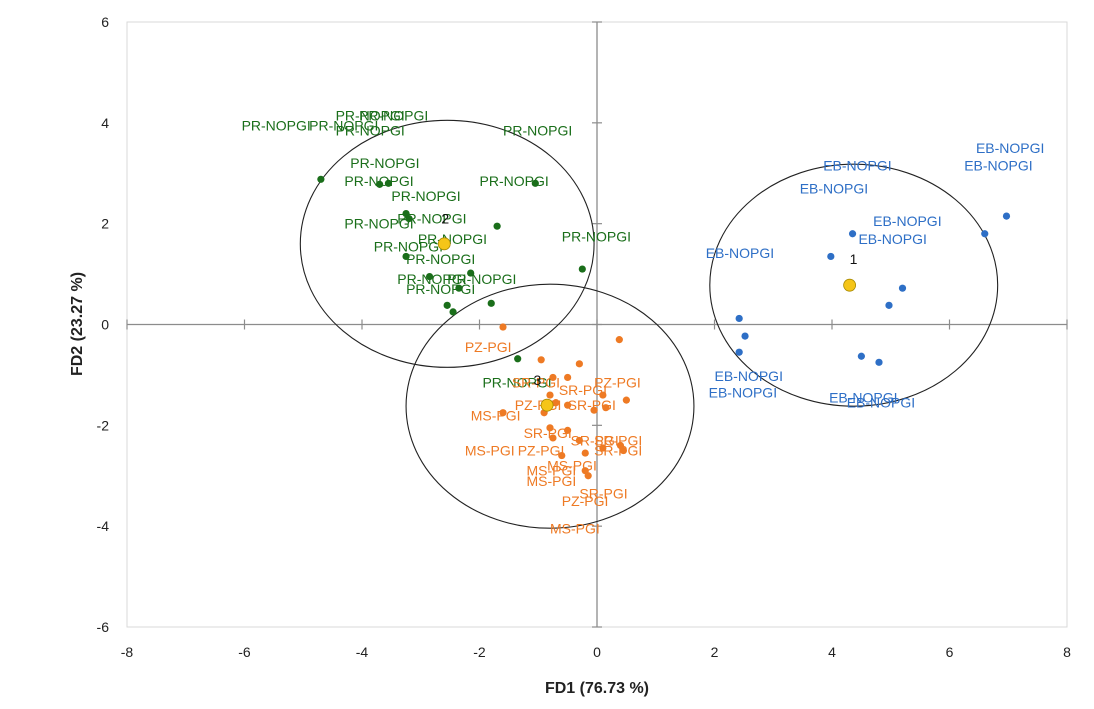  I want to click on y-tick-label: -2, so click(103, 425).